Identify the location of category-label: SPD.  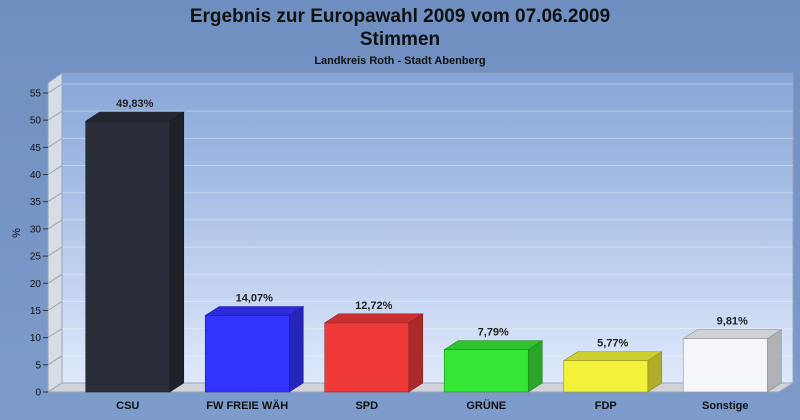
(366, 406).